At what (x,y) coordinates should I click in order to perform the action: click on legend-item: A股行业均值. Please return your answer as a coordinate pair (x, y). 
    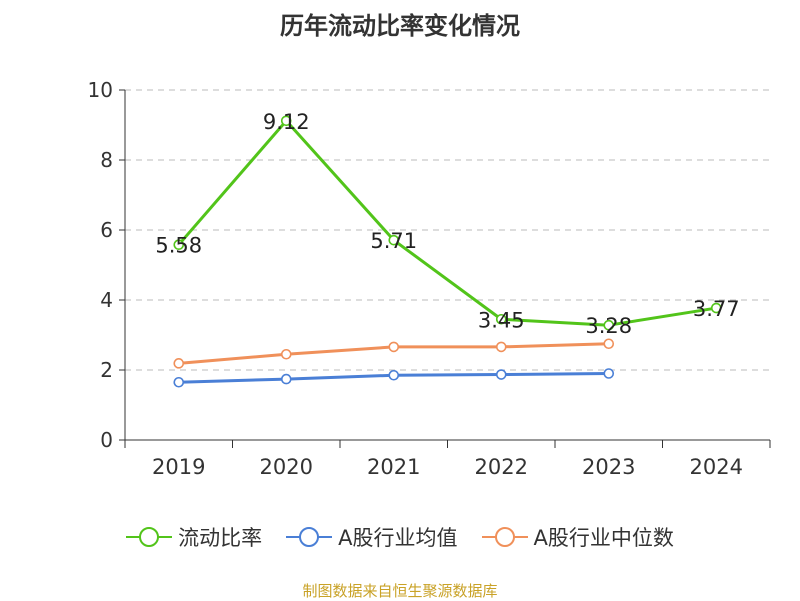
    Looking at the image, I should click on (372, 537).